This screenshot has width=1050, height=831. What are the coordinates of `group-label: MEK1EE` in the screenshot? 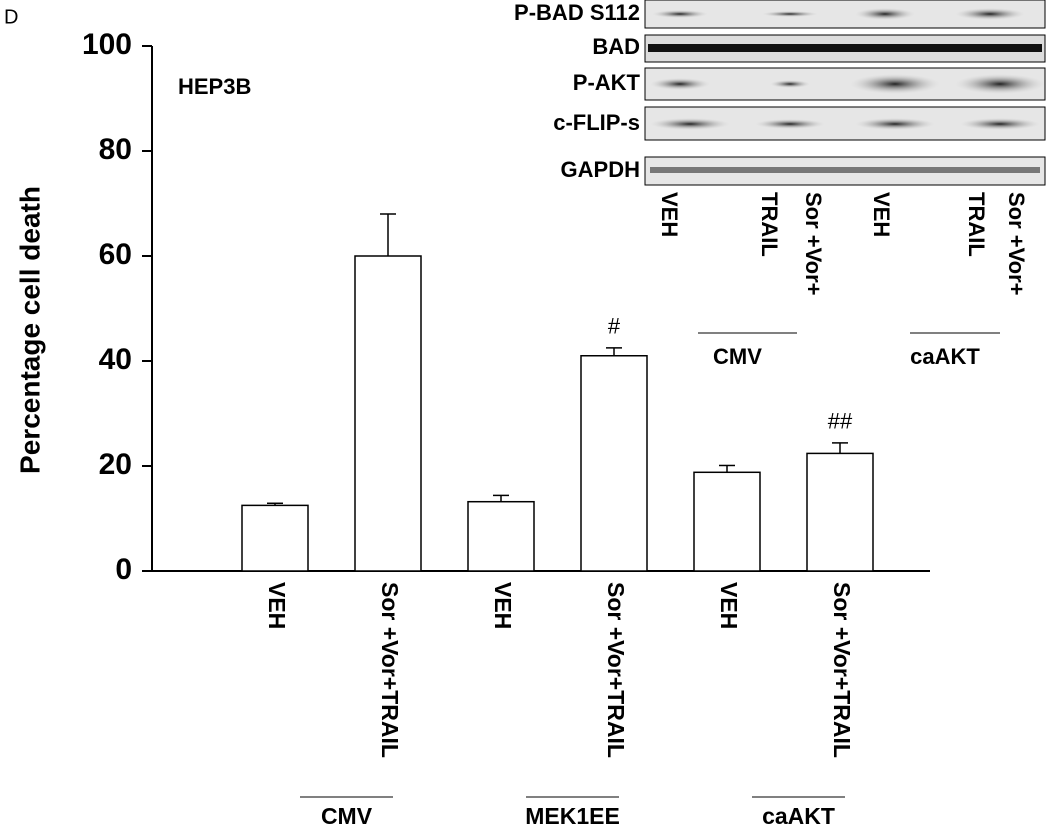 It's located at (572, 816).